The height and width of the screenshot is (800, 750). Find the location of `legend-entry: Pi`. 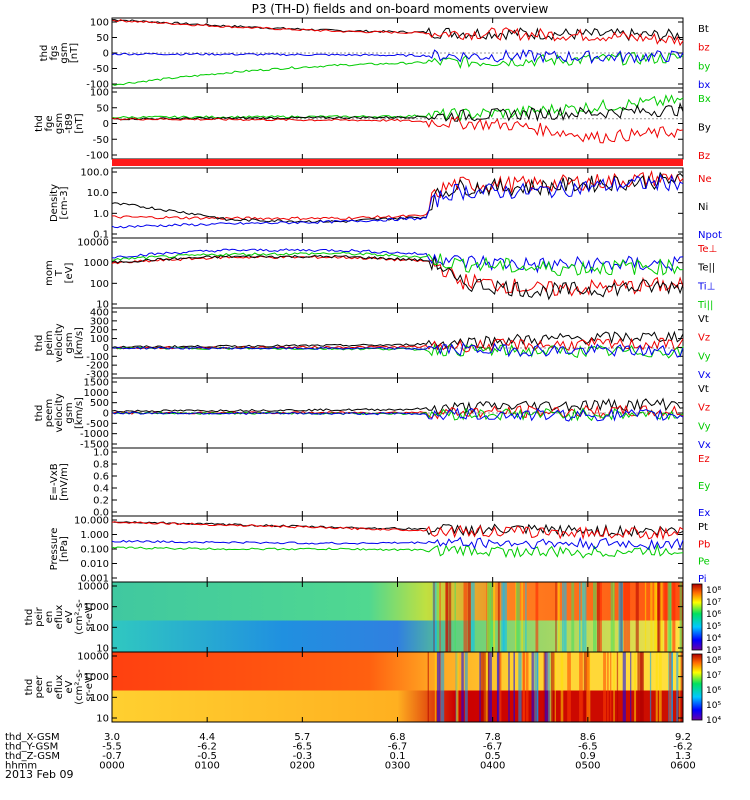

legend-entry: Pi is located at coordinates (702, 579).